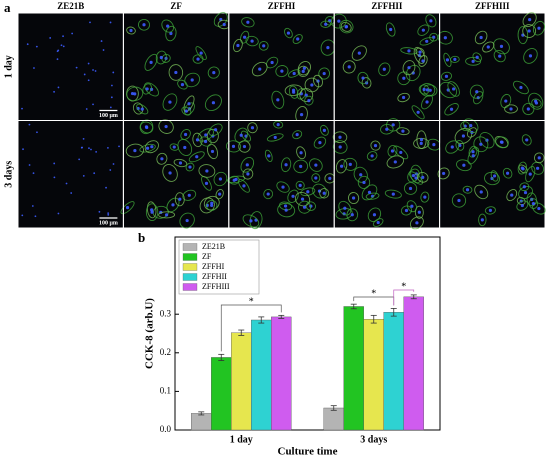 This screenshot has width=550, height=462. What do you see at coordinates (241, 332) in the screenshot?
I see `error-bar` at bounding box center [241, 332].